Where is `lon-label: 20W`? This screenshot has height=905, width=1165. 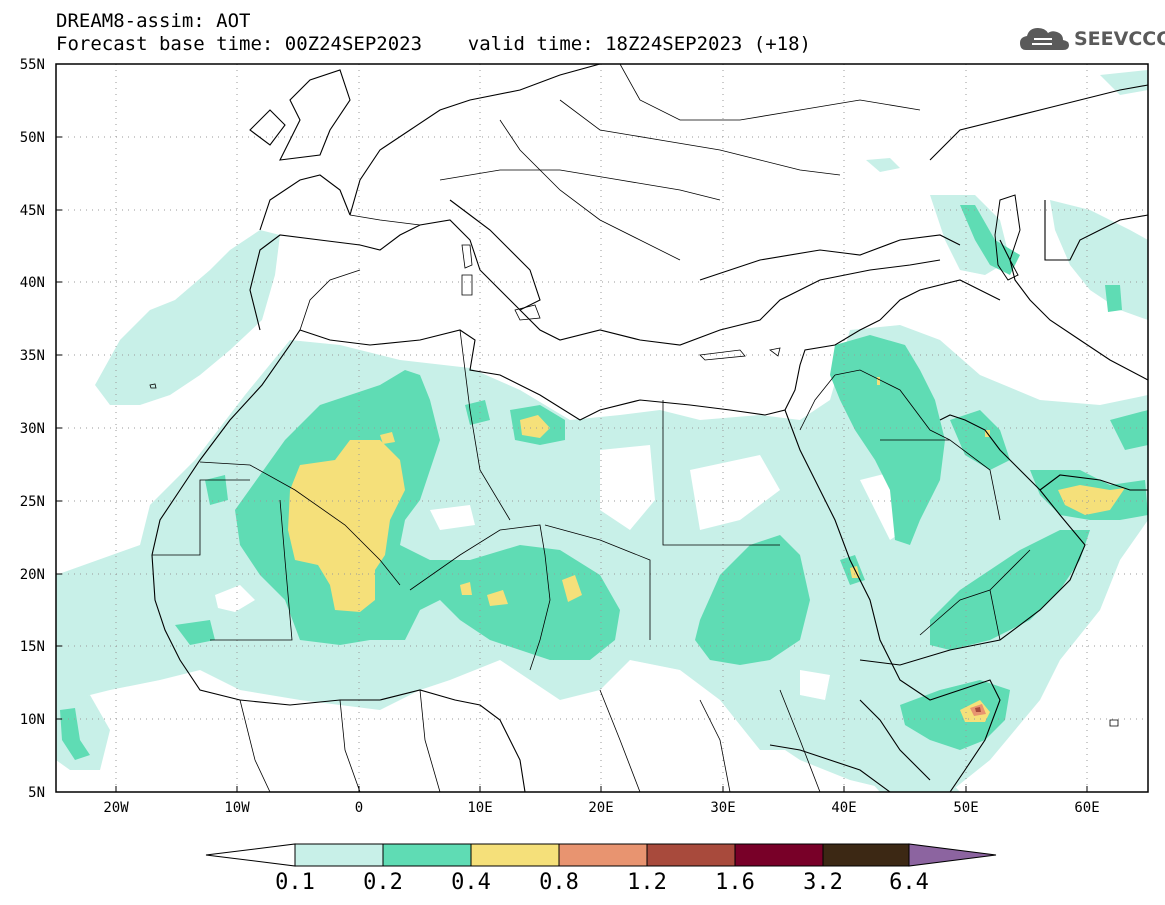 lon-label: 20W is located at coordinates (116, 808).